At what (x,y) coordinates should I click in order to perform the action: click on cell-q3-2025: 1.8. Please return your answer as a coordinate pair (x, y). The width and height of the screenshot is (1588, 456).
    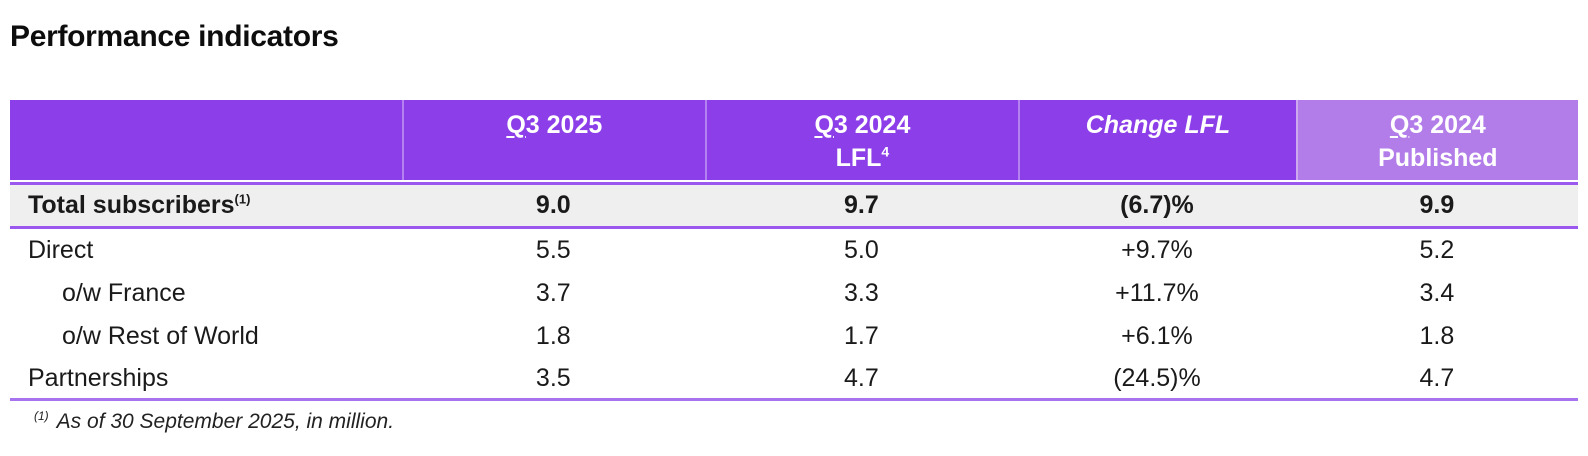
    Looking at the image, I should click on (553, 336).